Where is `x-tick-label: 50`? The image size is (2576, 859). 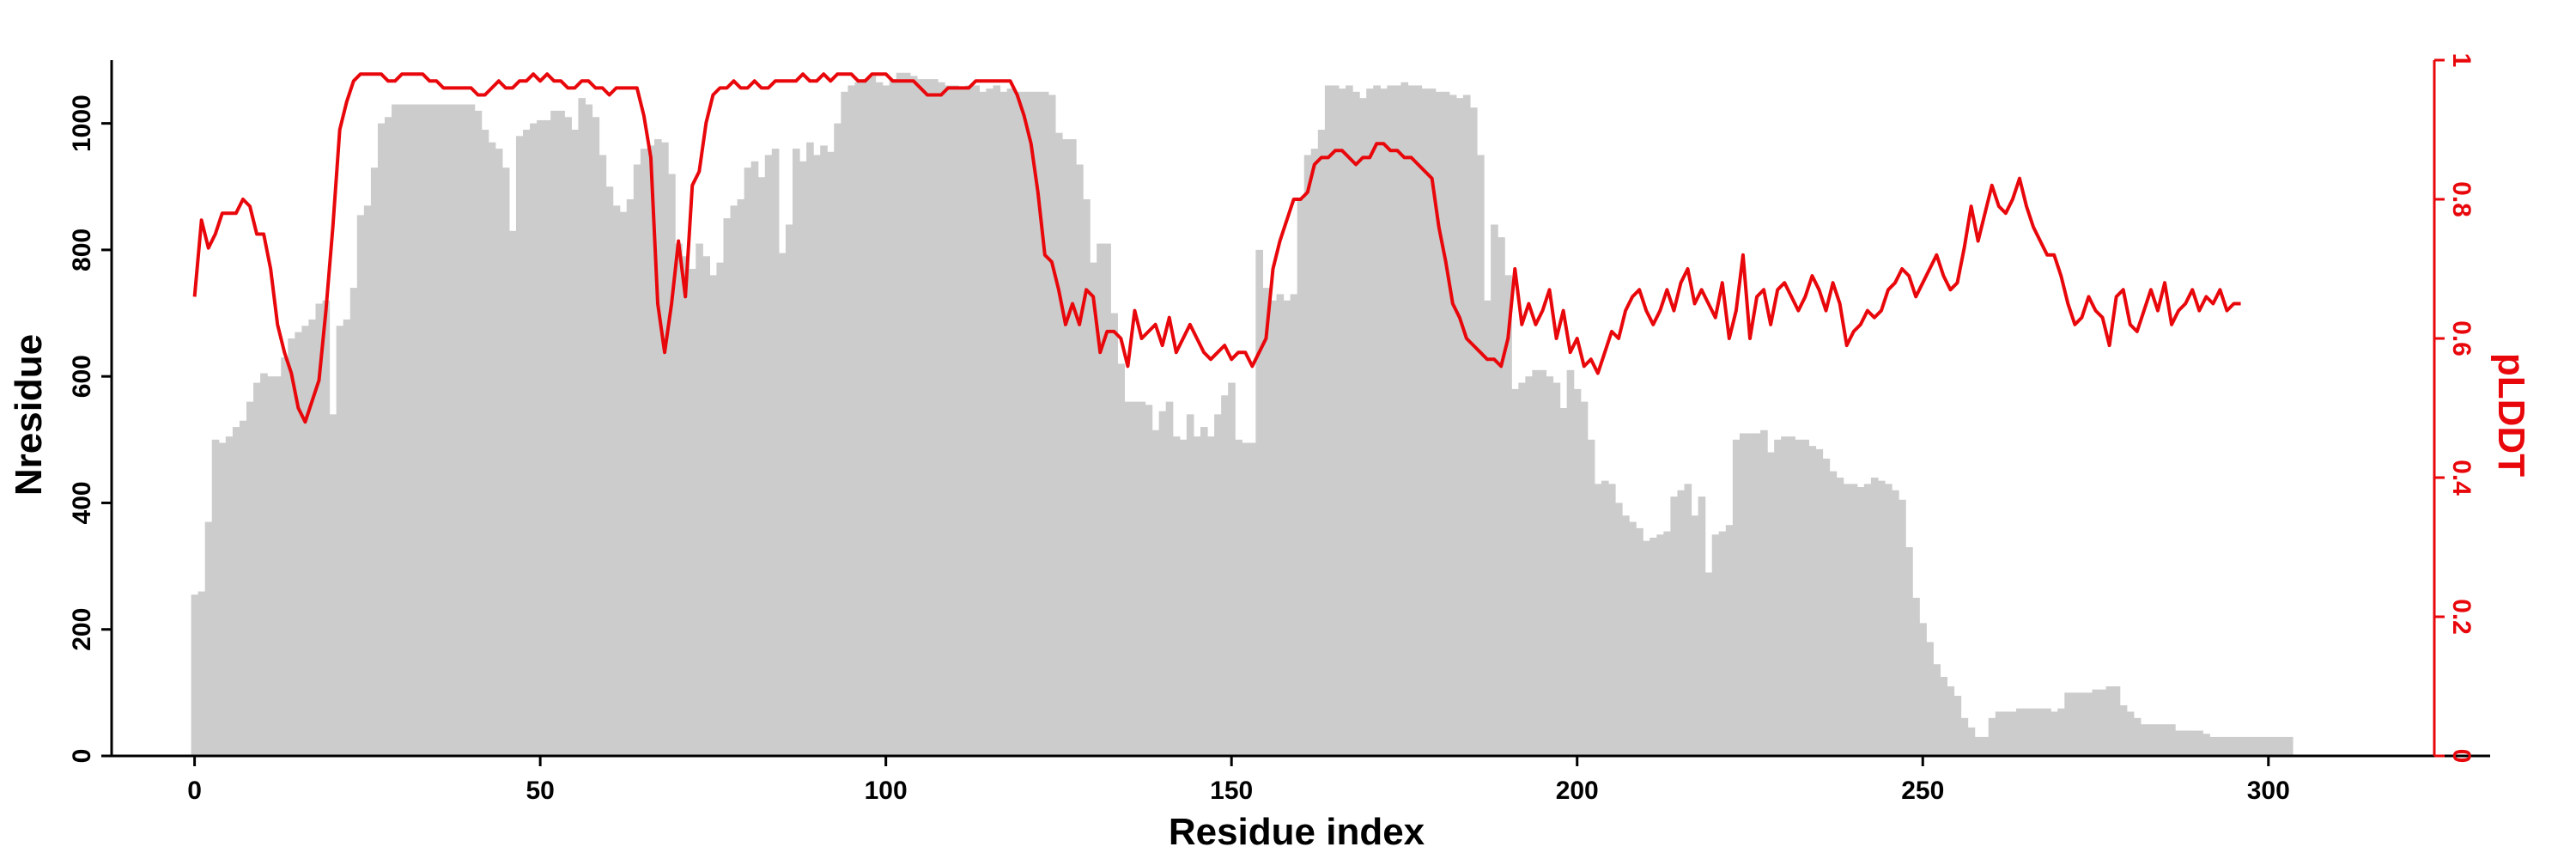
x-tick-label: 50 is located at coordinates (540, 791).